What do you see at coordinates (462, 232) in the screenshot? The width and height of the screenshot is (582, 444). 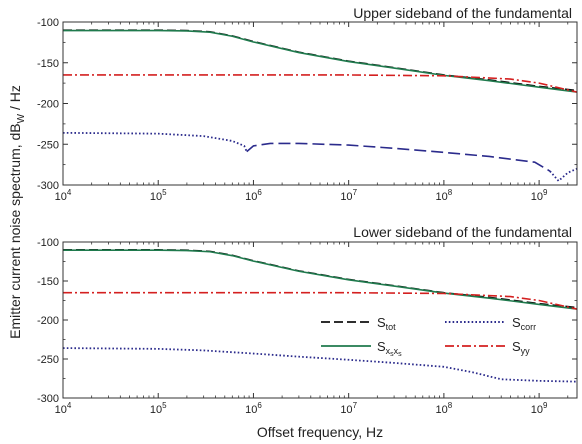 I see `panel-title: Lower sideband of the fundamental` at bounding box center [462, 232].